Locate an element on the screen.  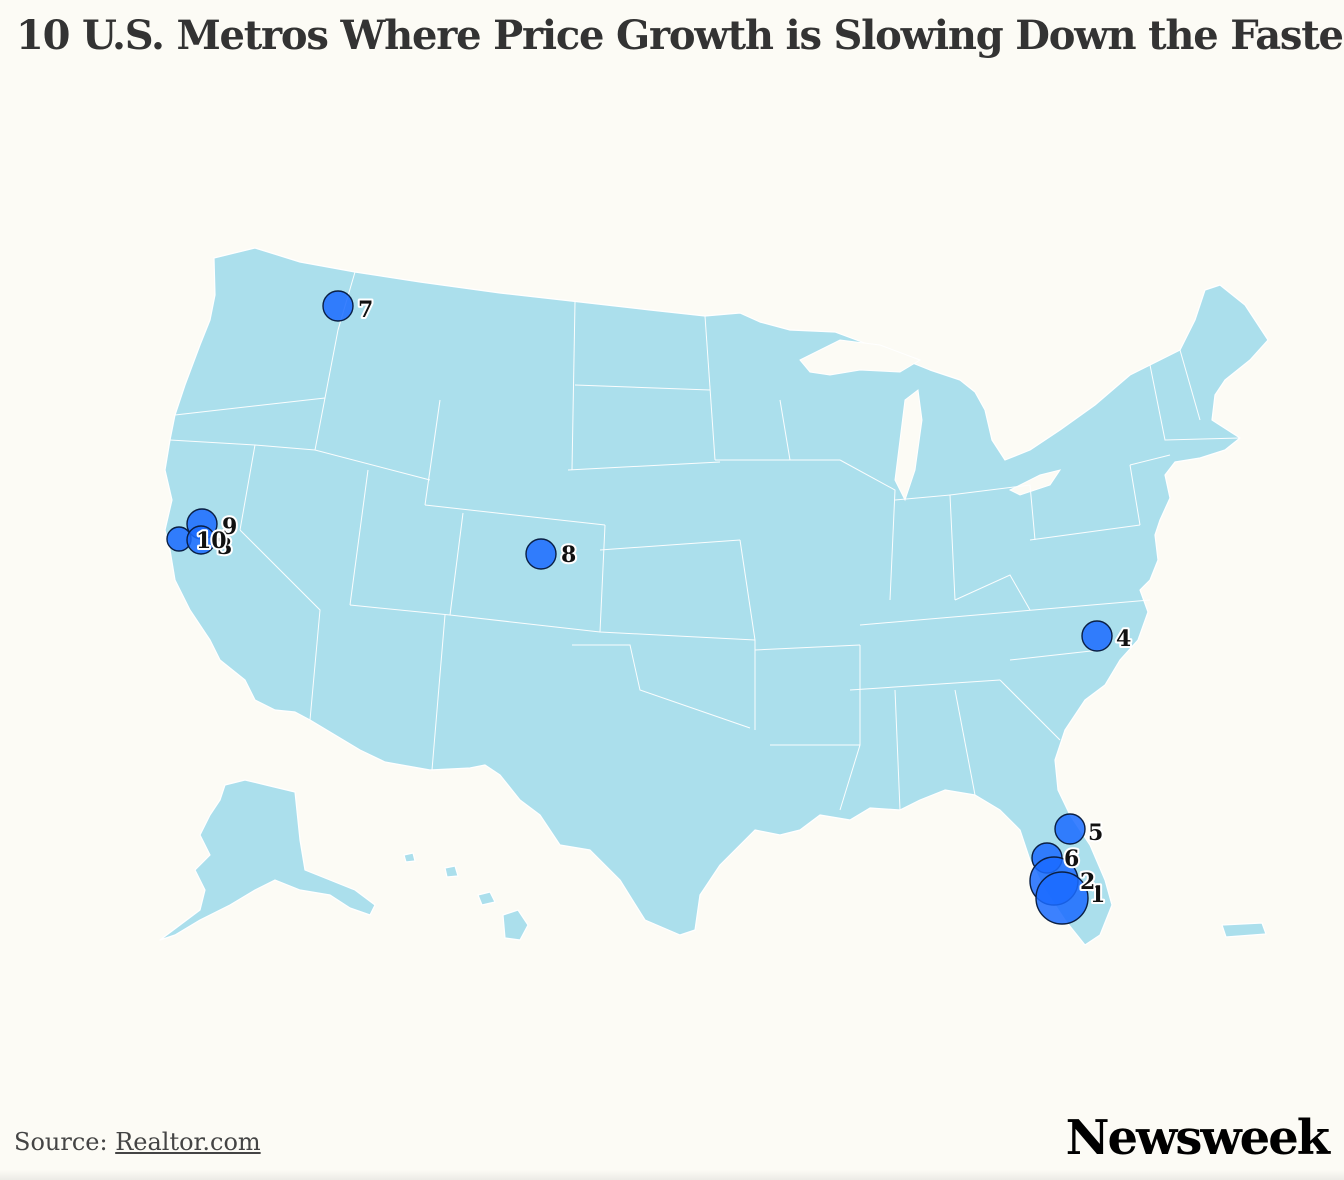
hawaii-big-island is located at coordinates (515, 925).